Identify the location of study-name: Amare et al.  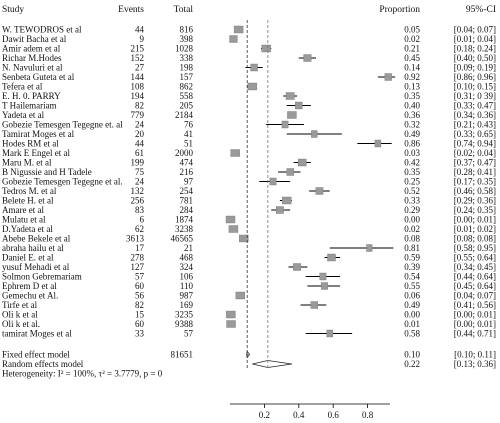
(23, 210).